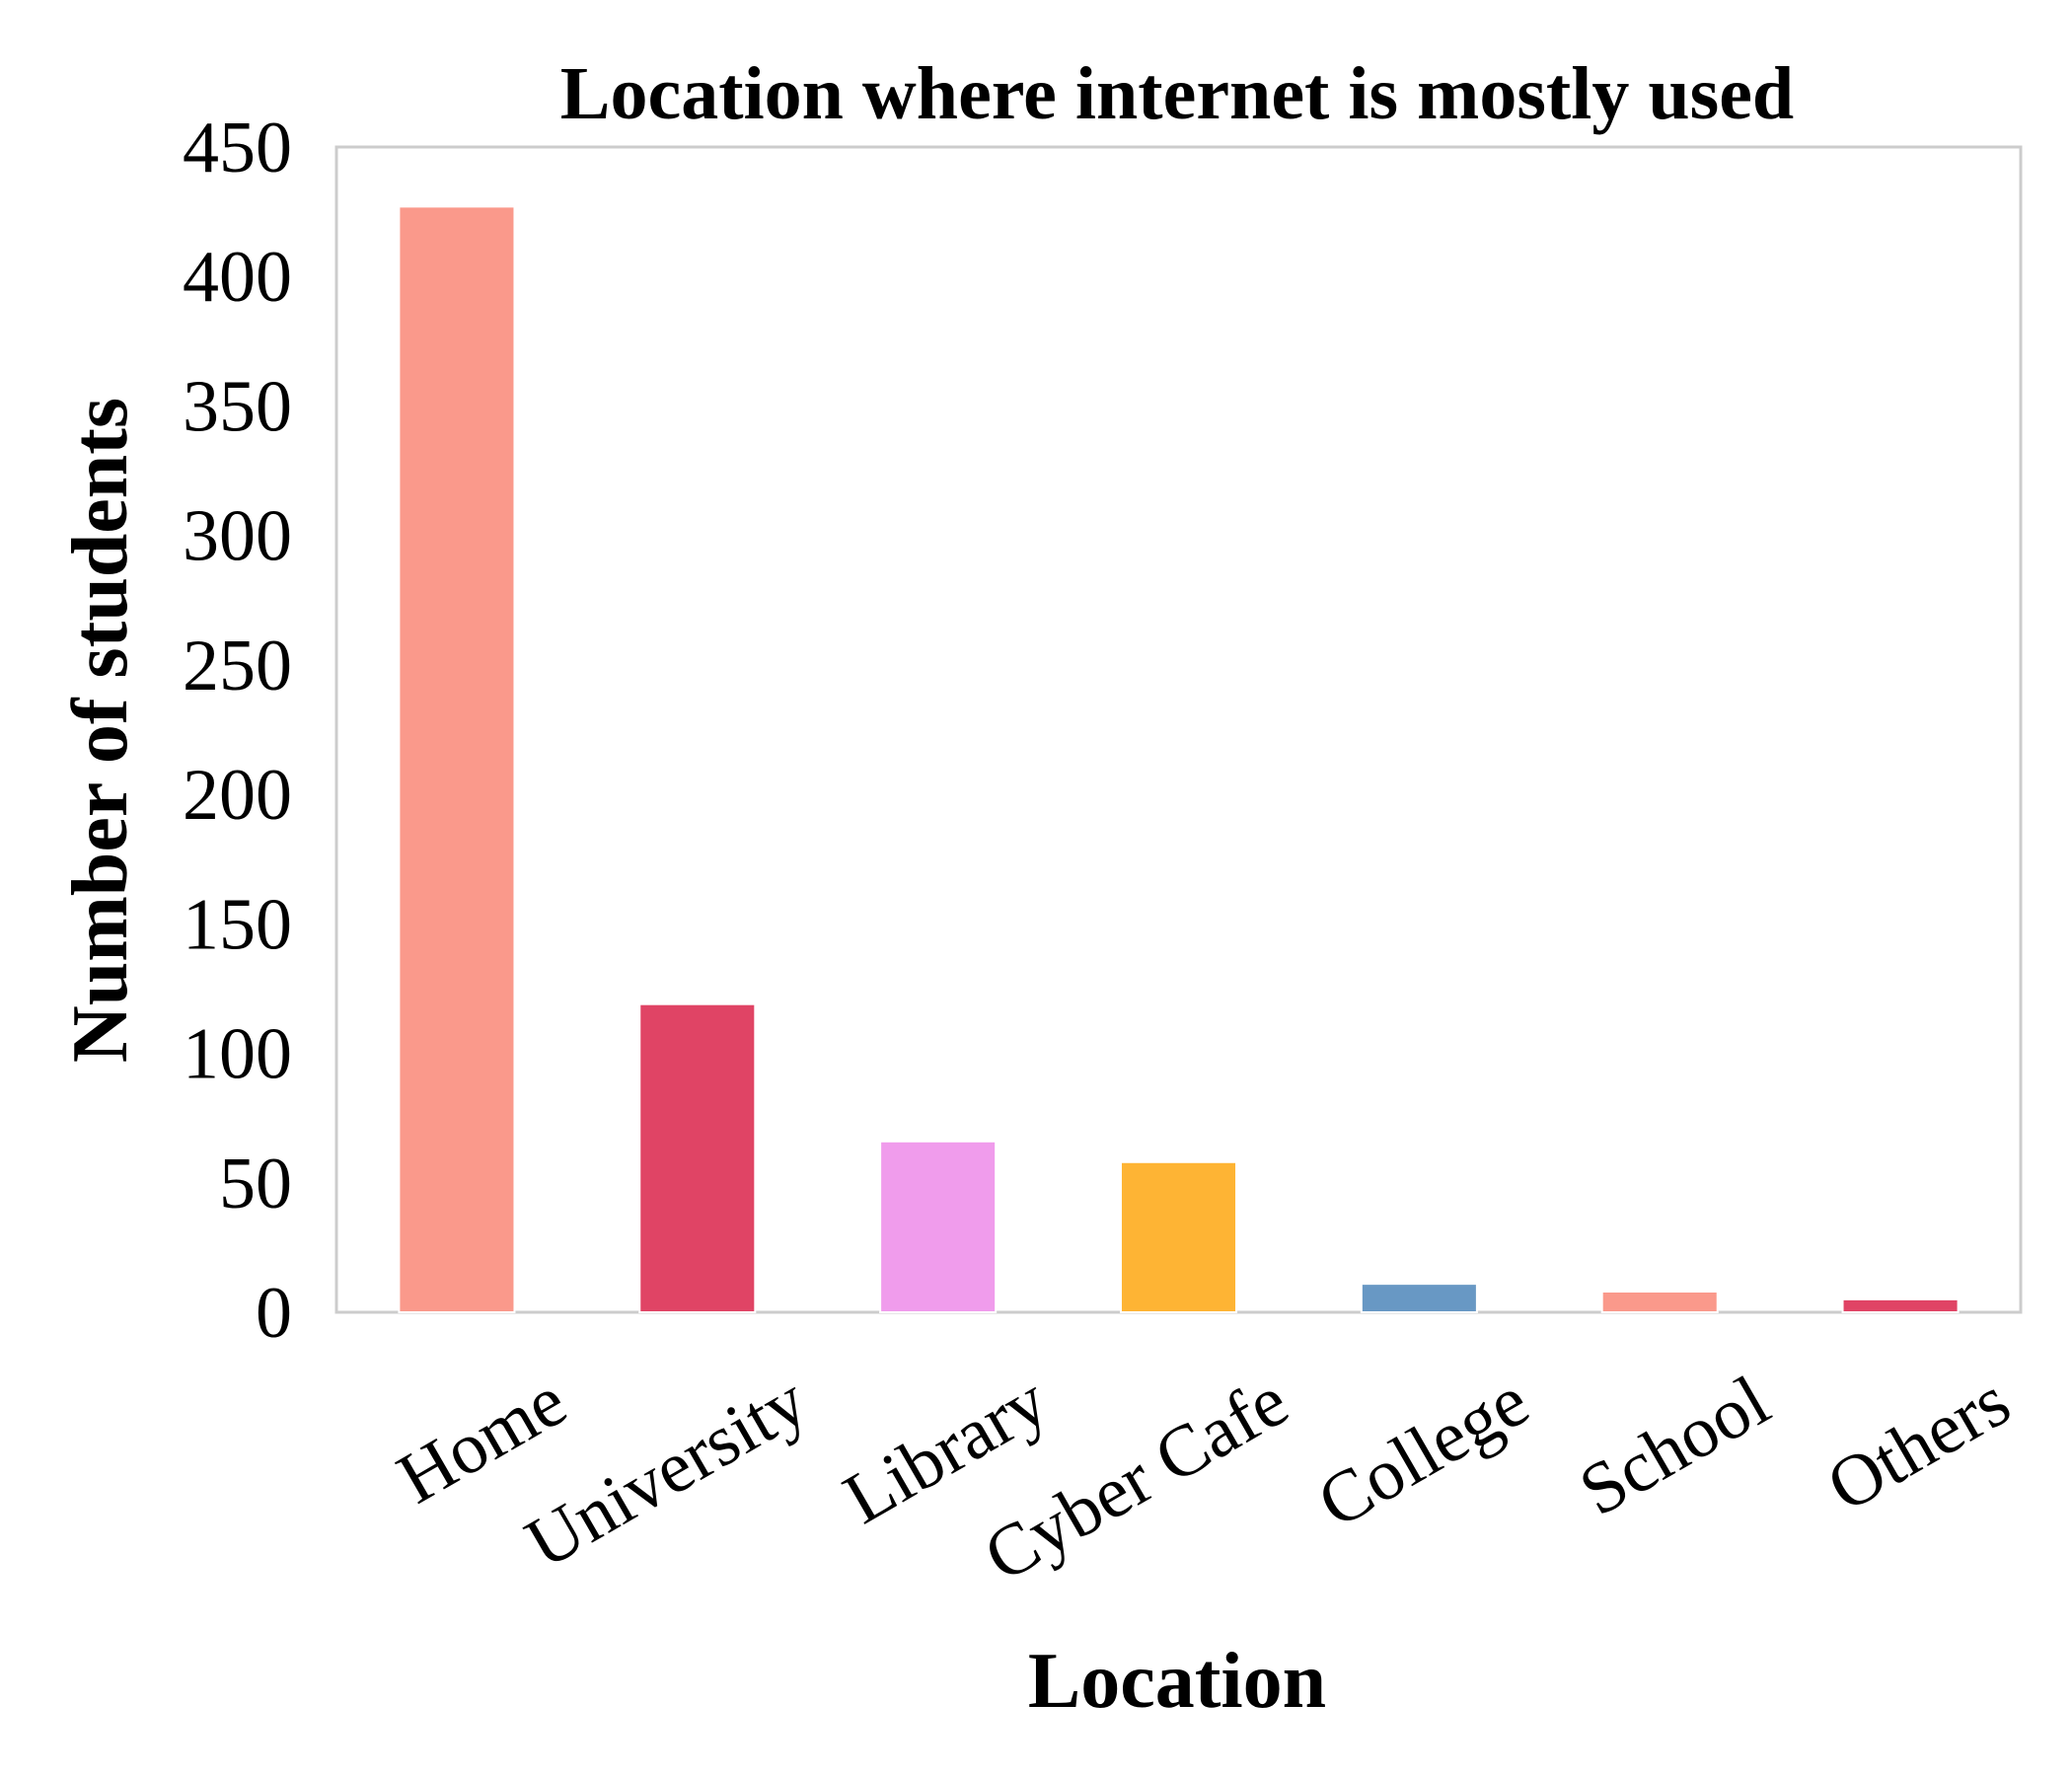 This screenshot has height=1776, width=2072. What do you see at coordinates (1179, 1237) in the screenshot?
I see `bar-cyber-cafe` at bounding box center [1179, 1237].